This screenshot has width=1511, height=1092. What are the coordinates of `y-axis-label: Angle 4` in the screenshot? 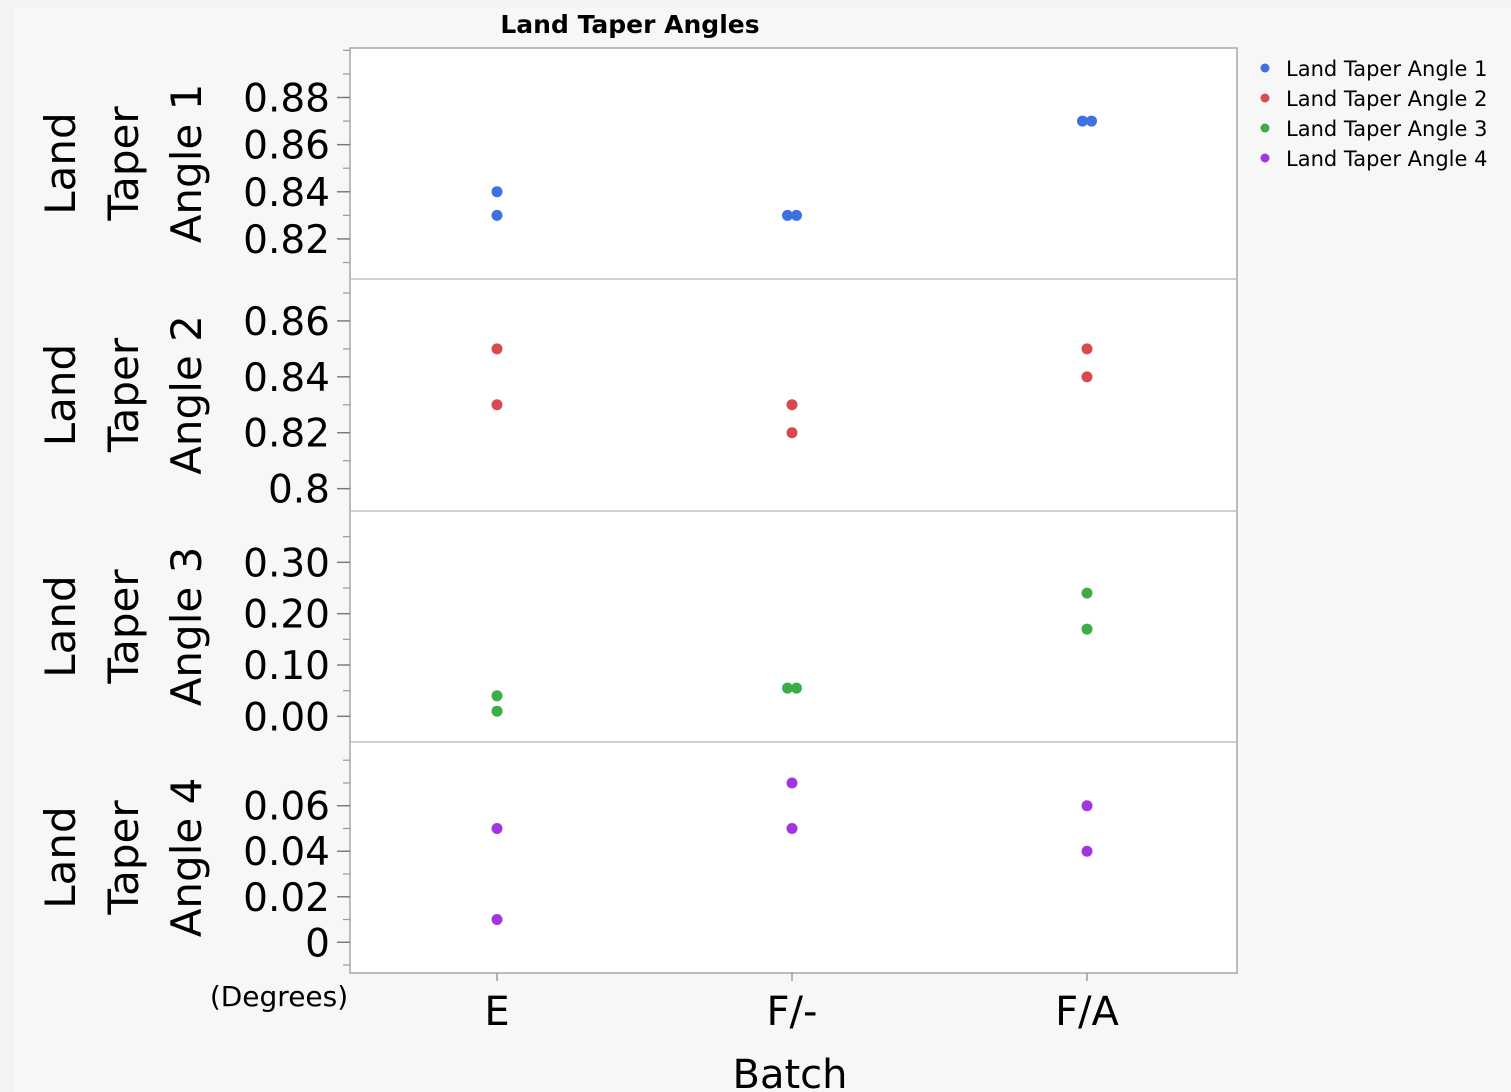 It's located at (186, 858).